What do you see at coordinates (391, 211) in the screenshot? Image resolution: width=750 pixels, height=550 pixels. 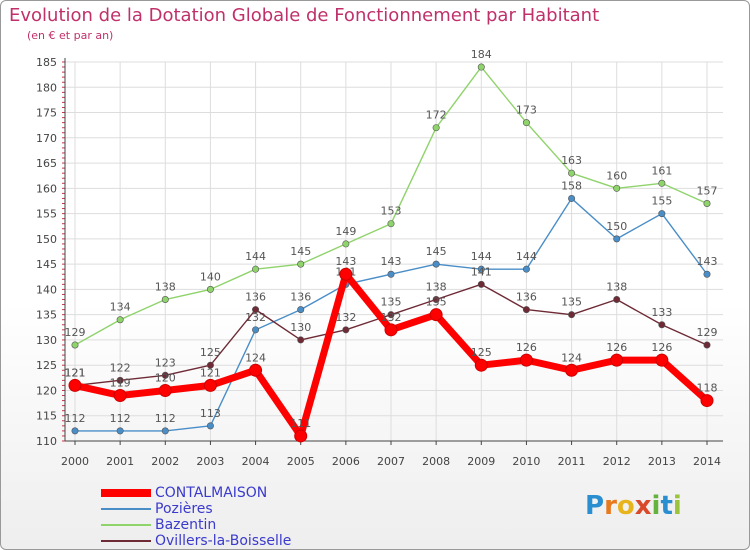 I see `data-label-bazentin: 153` at bounding box center [391, 211].